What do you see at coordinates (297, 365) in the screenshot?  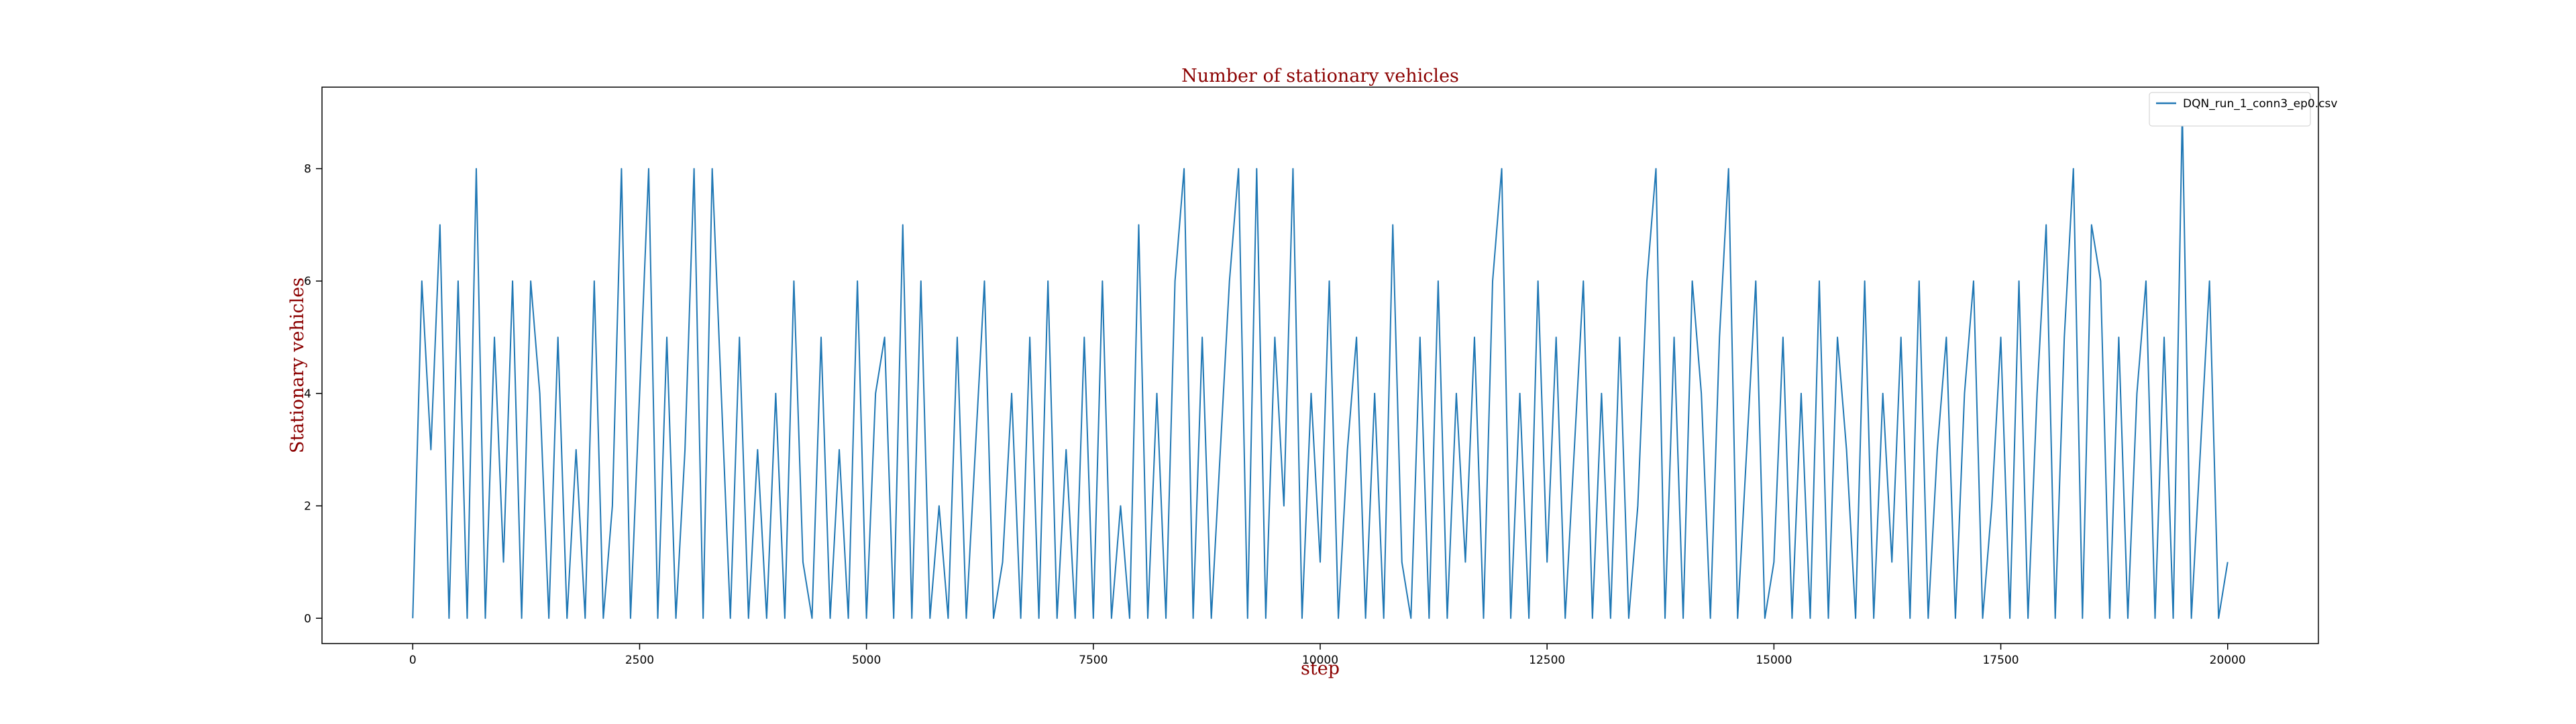 I see `y-axis-label: Stationary vehicles` at bounding box center [297, 365].